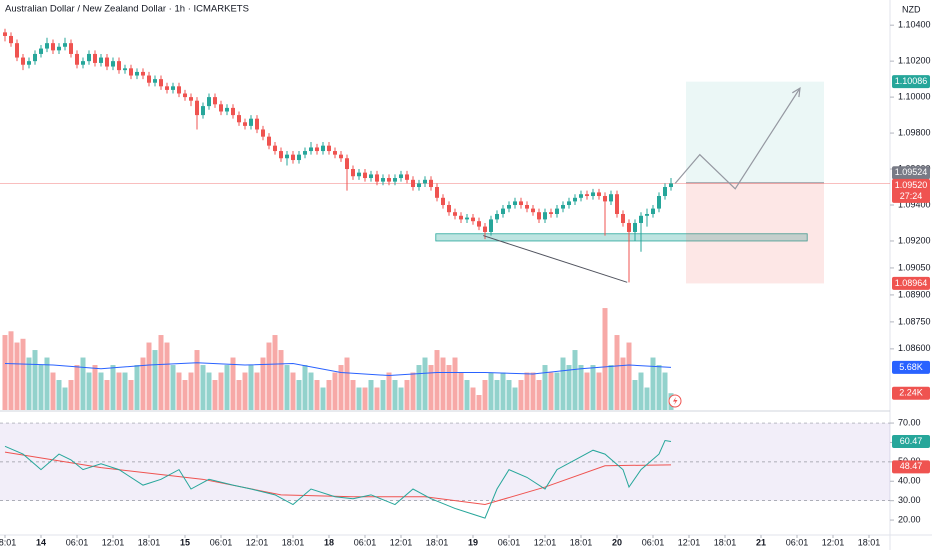  I want to click on rsi-label-box, so click(911, 442).